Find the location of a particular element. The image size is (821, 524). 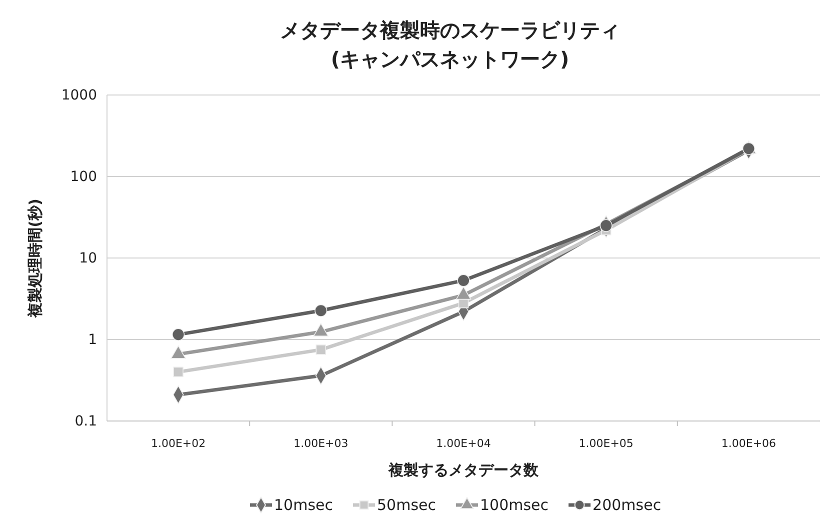

y-tick-label: 0.1 is located at coordinates (85, 421).